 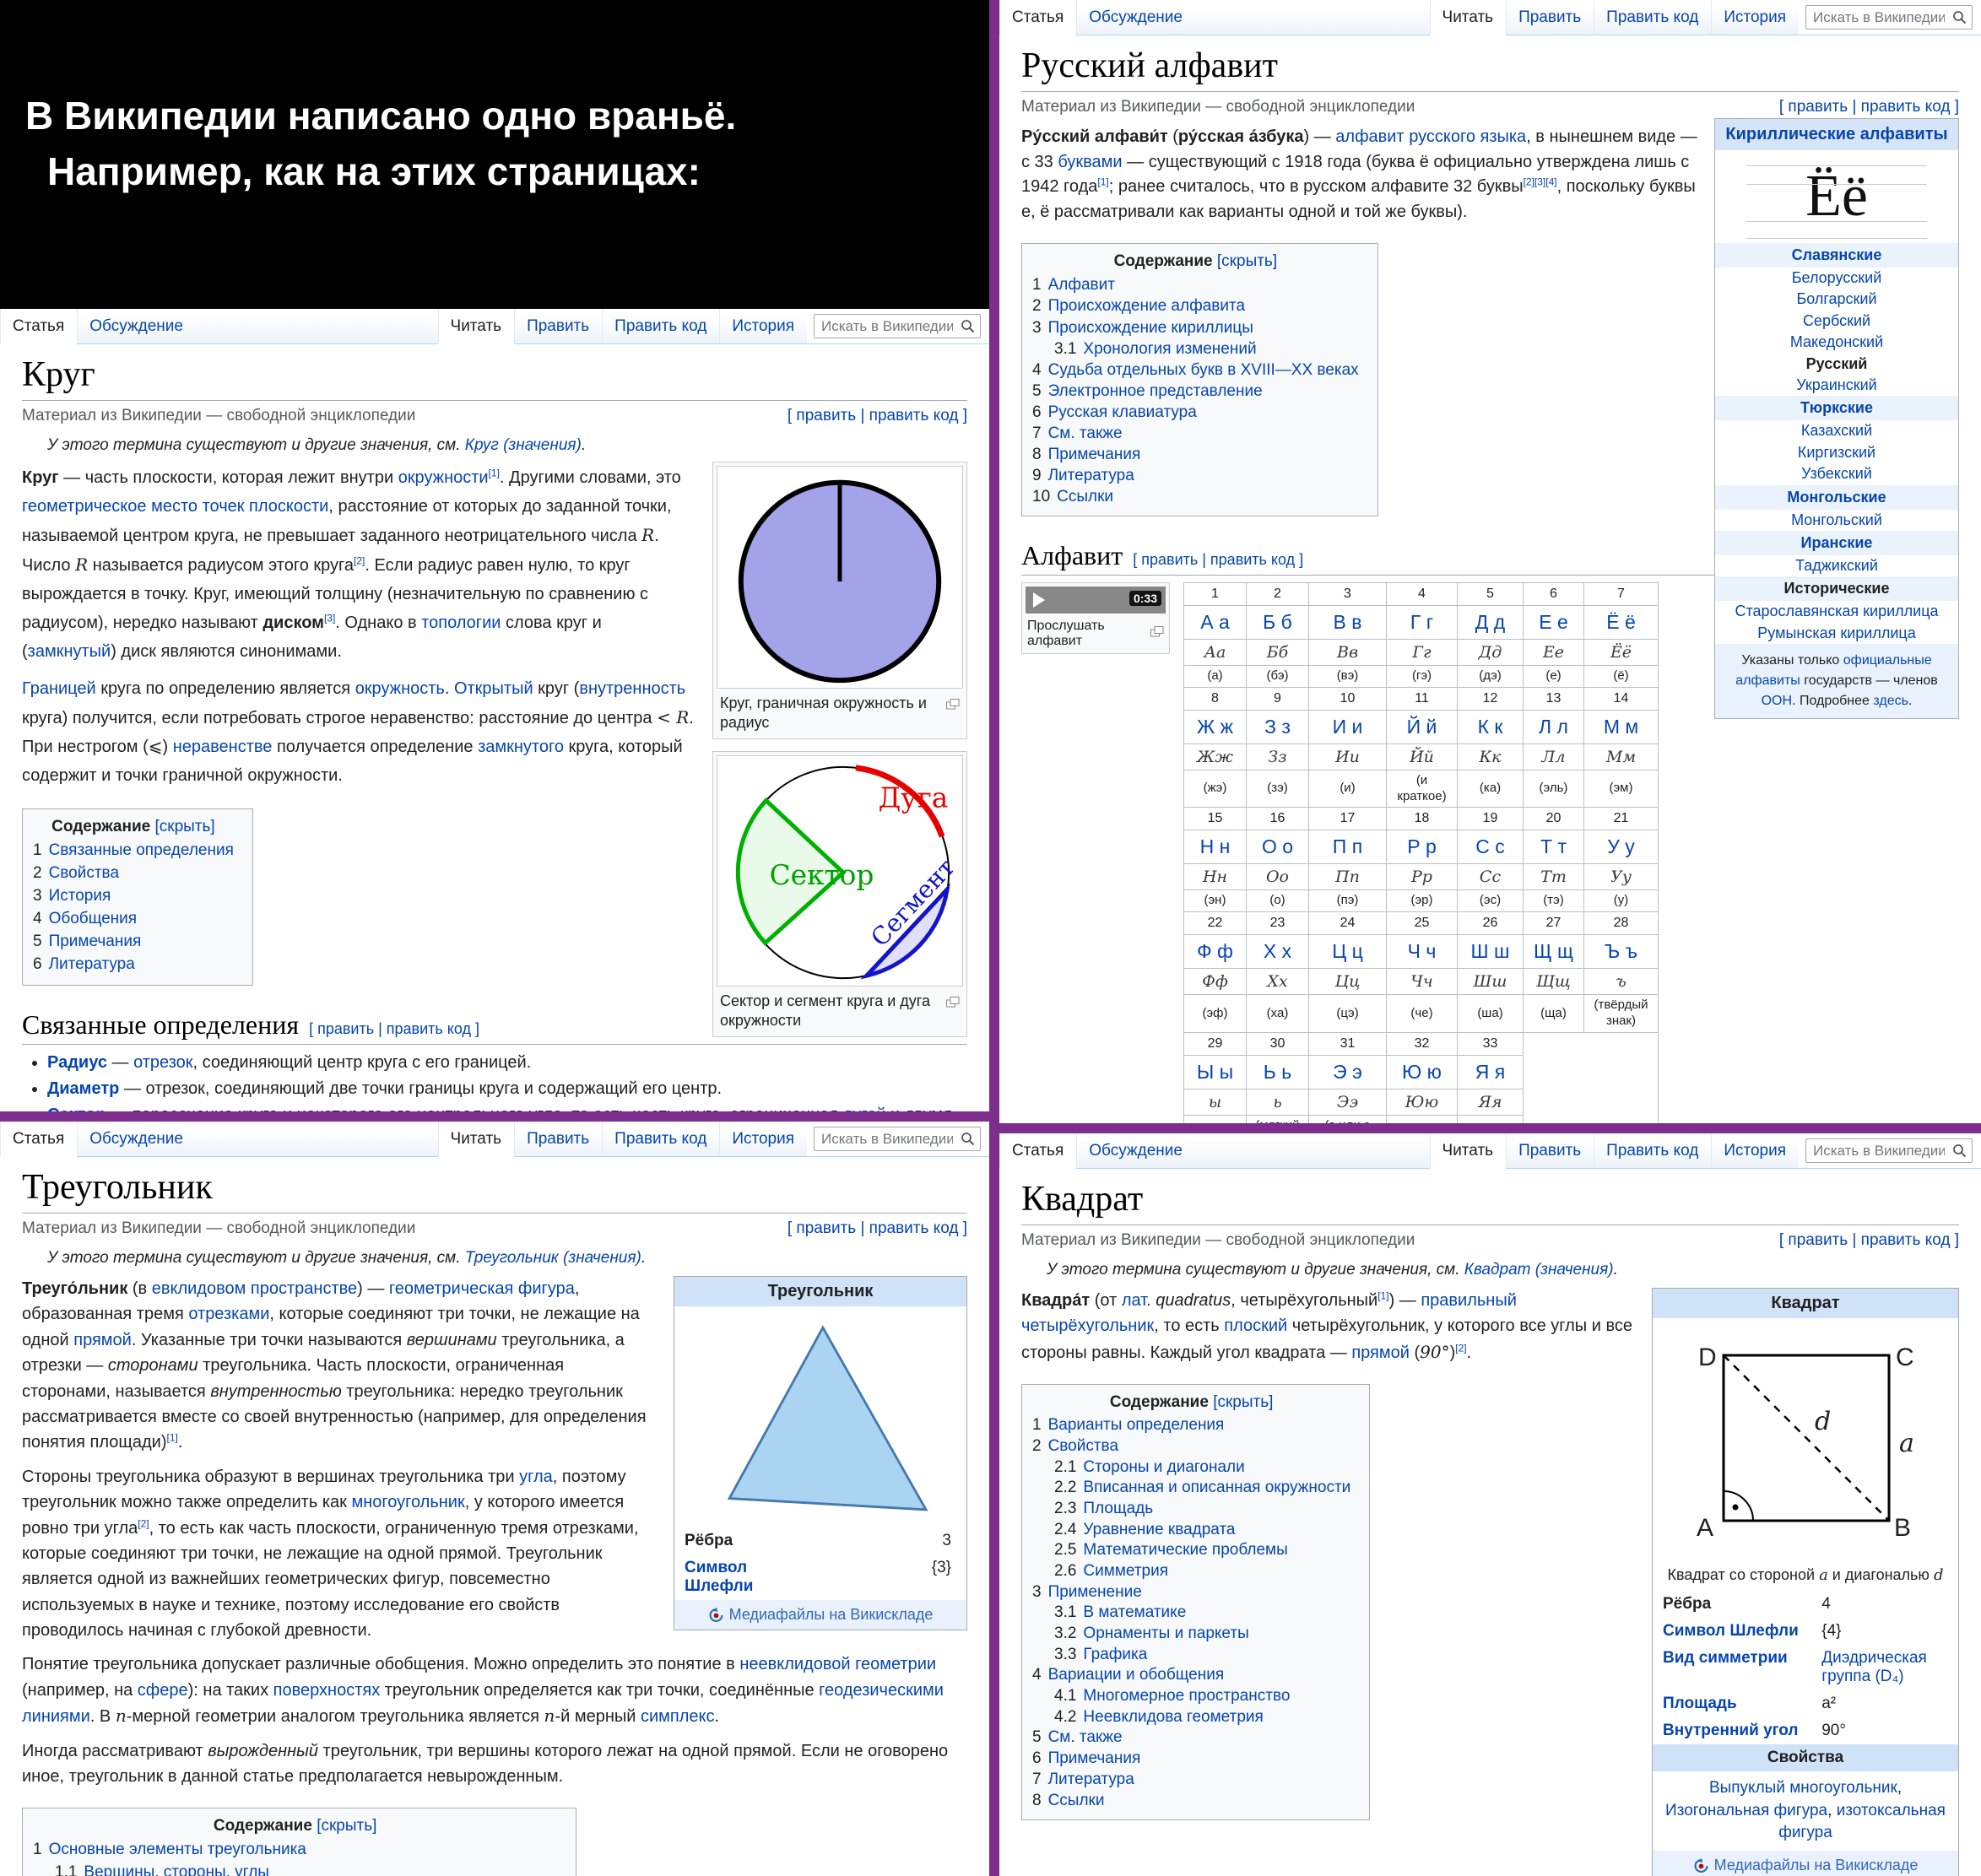 What do you see at coordinates (1039, 600) in the screenshot?
I see `play-icon` at bounding box center [1039, 600].